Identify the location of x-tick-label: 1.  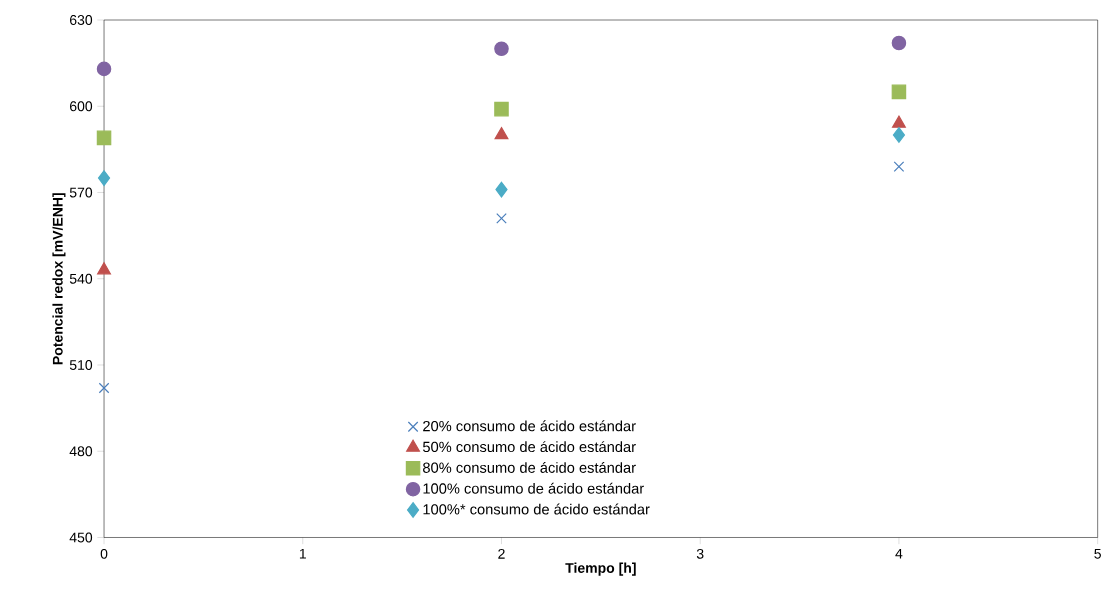
(302, 553).